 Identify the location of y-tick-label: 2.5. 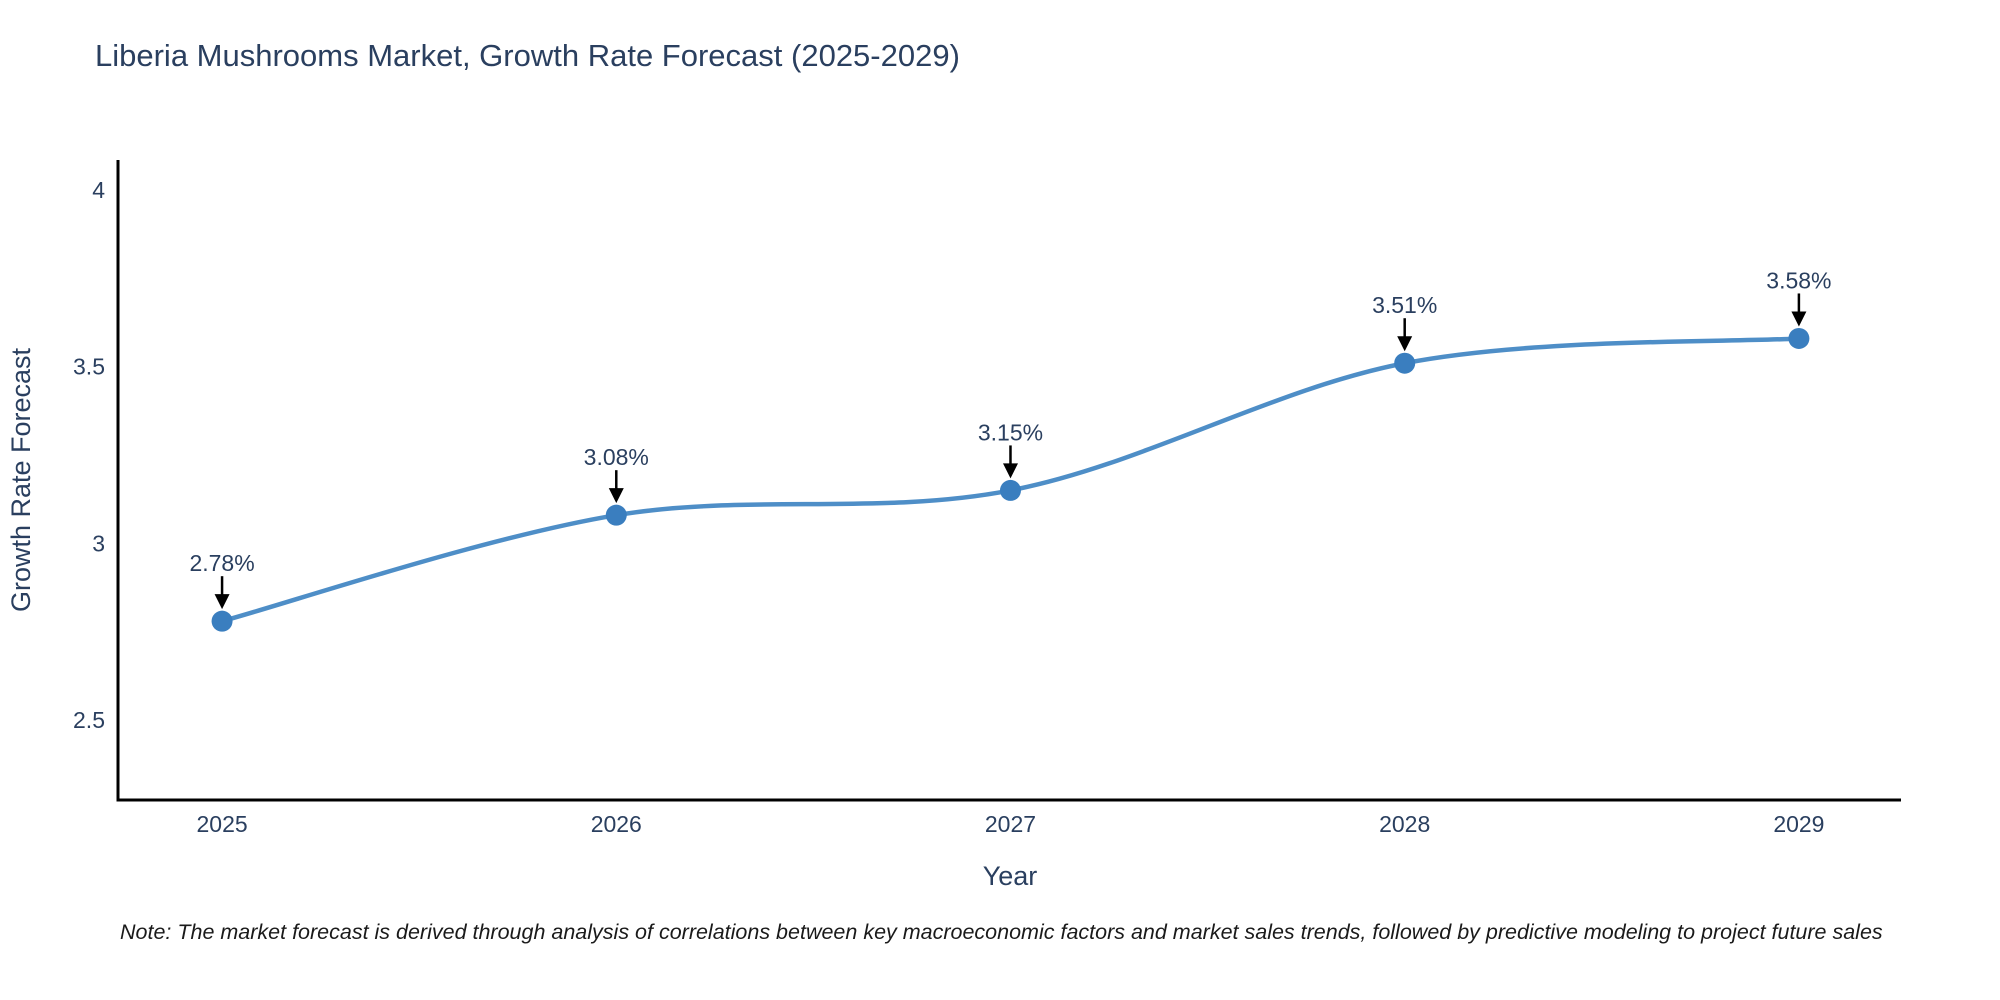
(89, 720).